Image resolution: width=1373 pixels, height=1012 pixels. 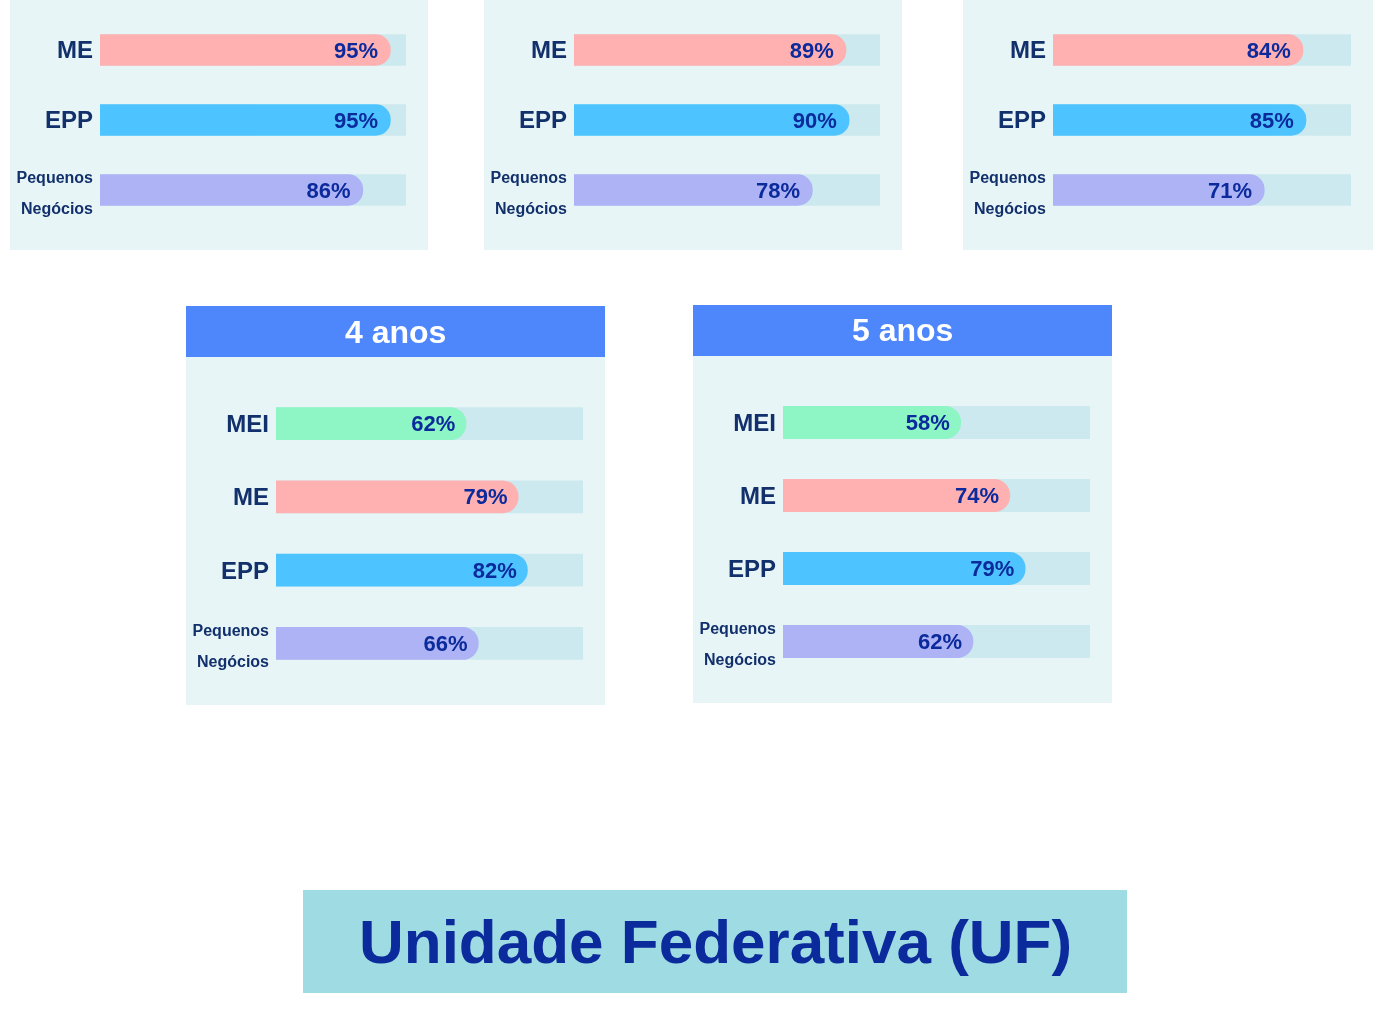 What do you see at coordinates (811, 50) in the screenshot?
I see `data-label: 89%` at bounding box center [811, 50].